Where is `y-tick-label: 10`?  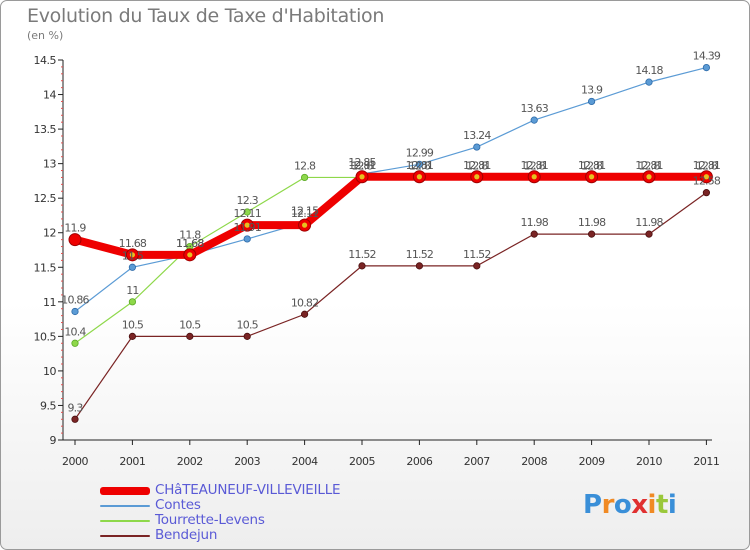 y-tick-label: 10 is located at coordinates (49, 371).